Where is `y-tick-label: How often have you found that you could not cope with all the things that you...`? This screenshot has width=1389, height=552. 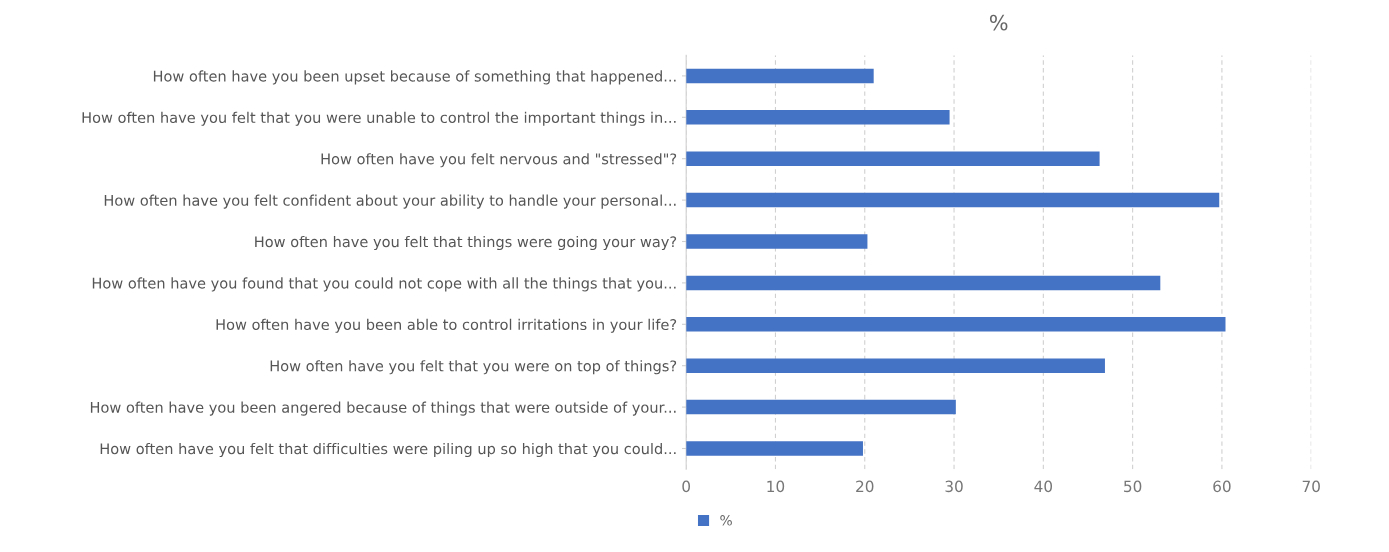
y-tick-label: How often have you found that you could not cope with all the things that you... is located at coordinates (384, 284).